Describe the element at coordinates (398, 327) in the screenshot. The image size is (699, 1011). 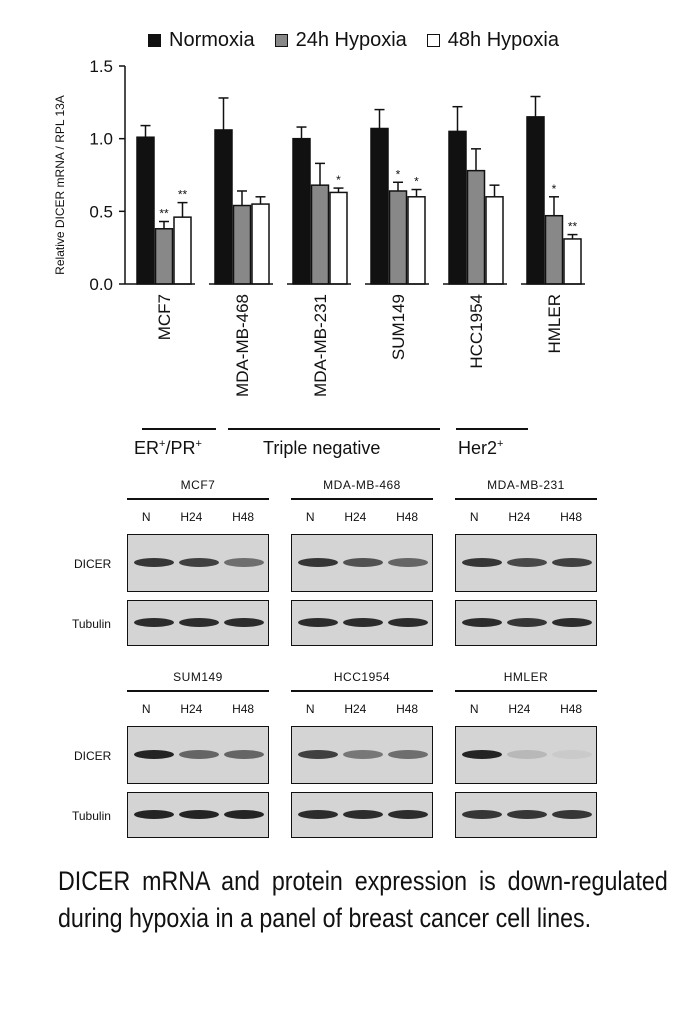
I see `category-label-3: SUM149` at that location.